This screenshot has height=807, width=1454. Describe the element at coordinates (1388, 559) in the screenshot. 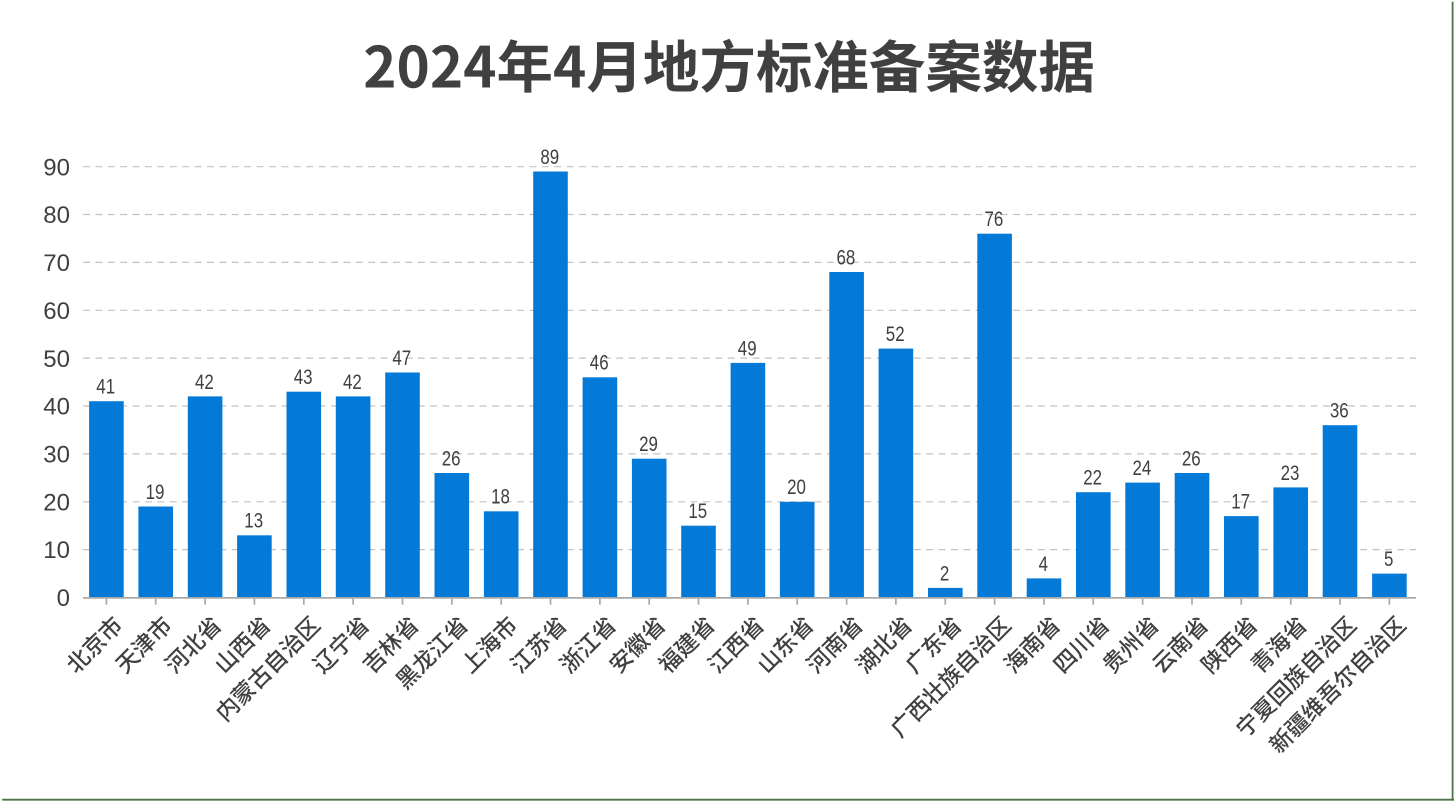

I see `svg-text: 5` at that location.